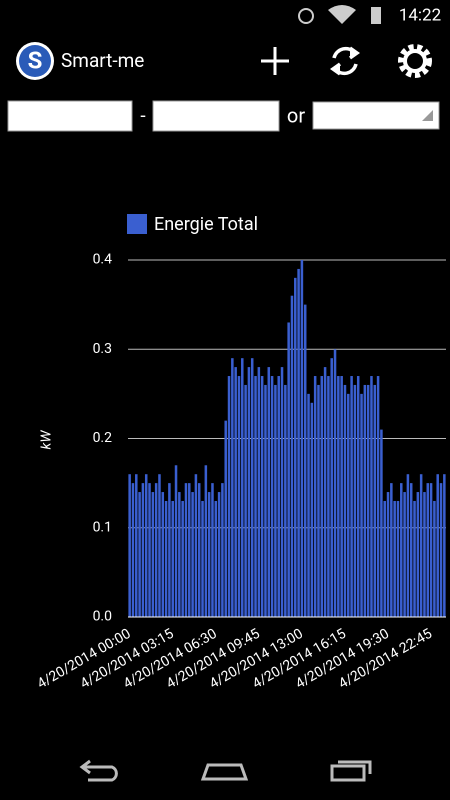 This screenshot has width=450, height=800. Describe the element at coordinates (351, 771) in the screenshot. I see `recents-button` at that location.